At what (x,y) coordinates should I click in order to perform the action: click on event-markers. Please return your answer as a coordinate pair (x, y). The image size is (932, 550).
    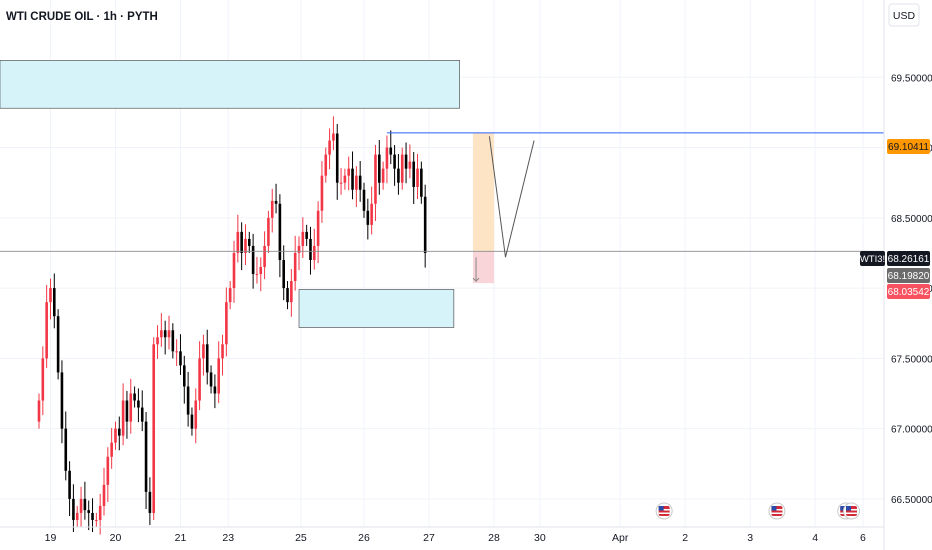
    Looking at the image, I should click on (757, 511).